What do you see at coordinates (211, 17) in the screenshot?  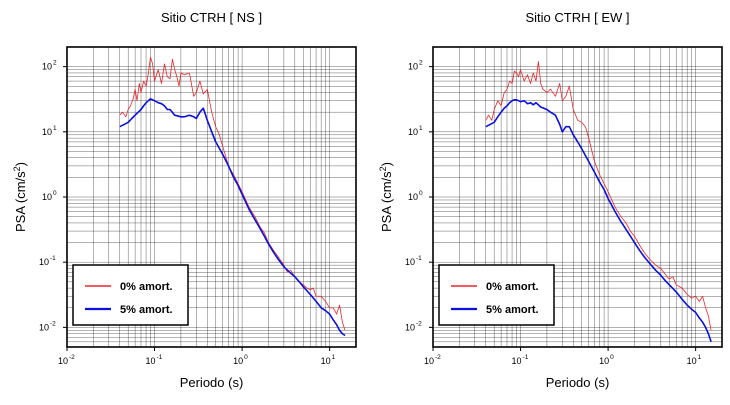 I see `chart-title: Sitio CTRH [ NS ]` at bounding box center [211, 17].